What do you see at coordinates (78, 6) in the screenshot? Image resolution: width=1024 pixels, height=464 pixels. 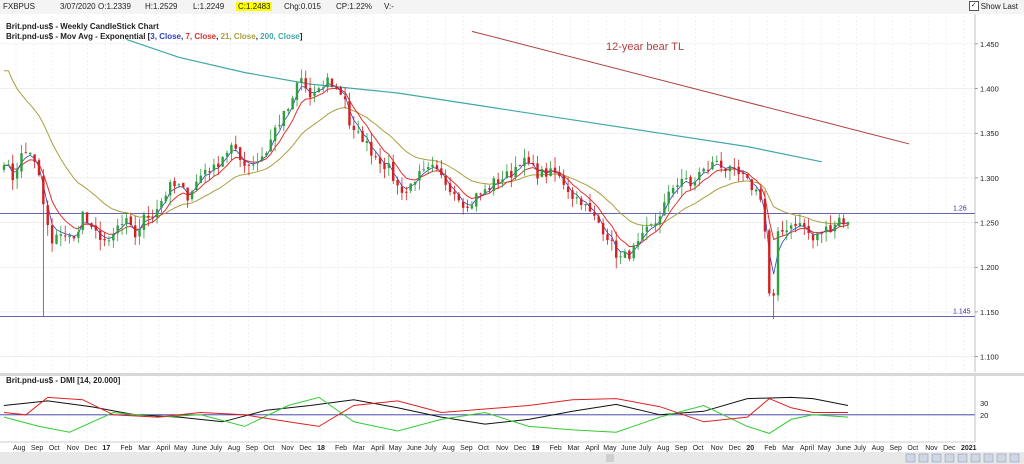 I see `date-label: 3/07/2020` at bounding box center [78, 6].